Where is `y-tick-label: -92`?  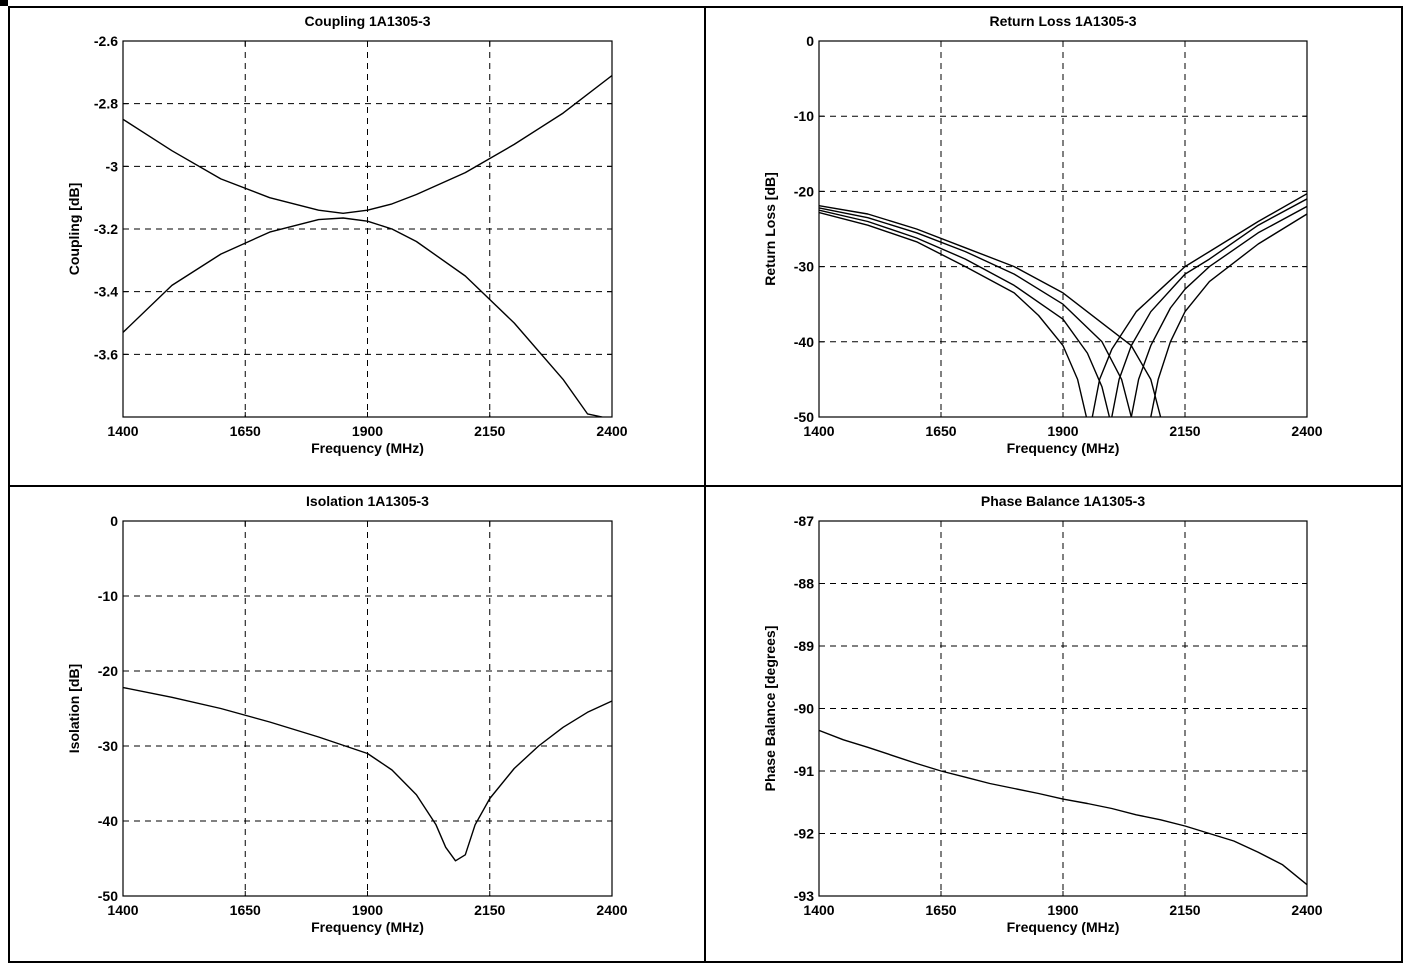 y-tick-label: -92 is located at coordinates (804, 834).